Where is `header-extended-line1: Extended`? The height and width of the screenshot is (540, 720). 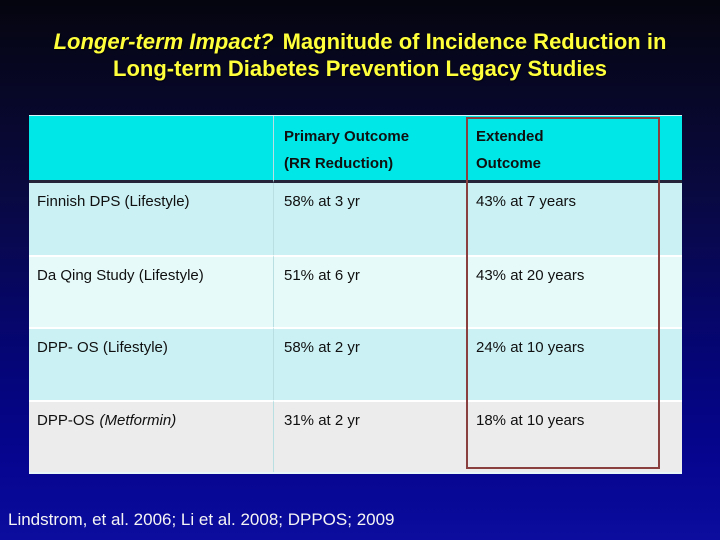
header-extended-line1: Extended is located at coordinates (510, 136).